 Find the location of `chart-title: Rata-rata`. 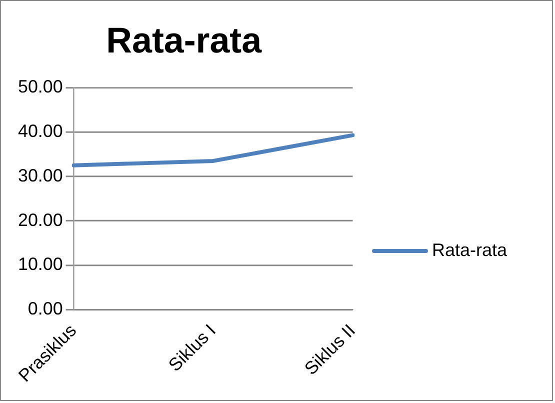

chart-title: Rata-rata is located at coordinates (184, 40).